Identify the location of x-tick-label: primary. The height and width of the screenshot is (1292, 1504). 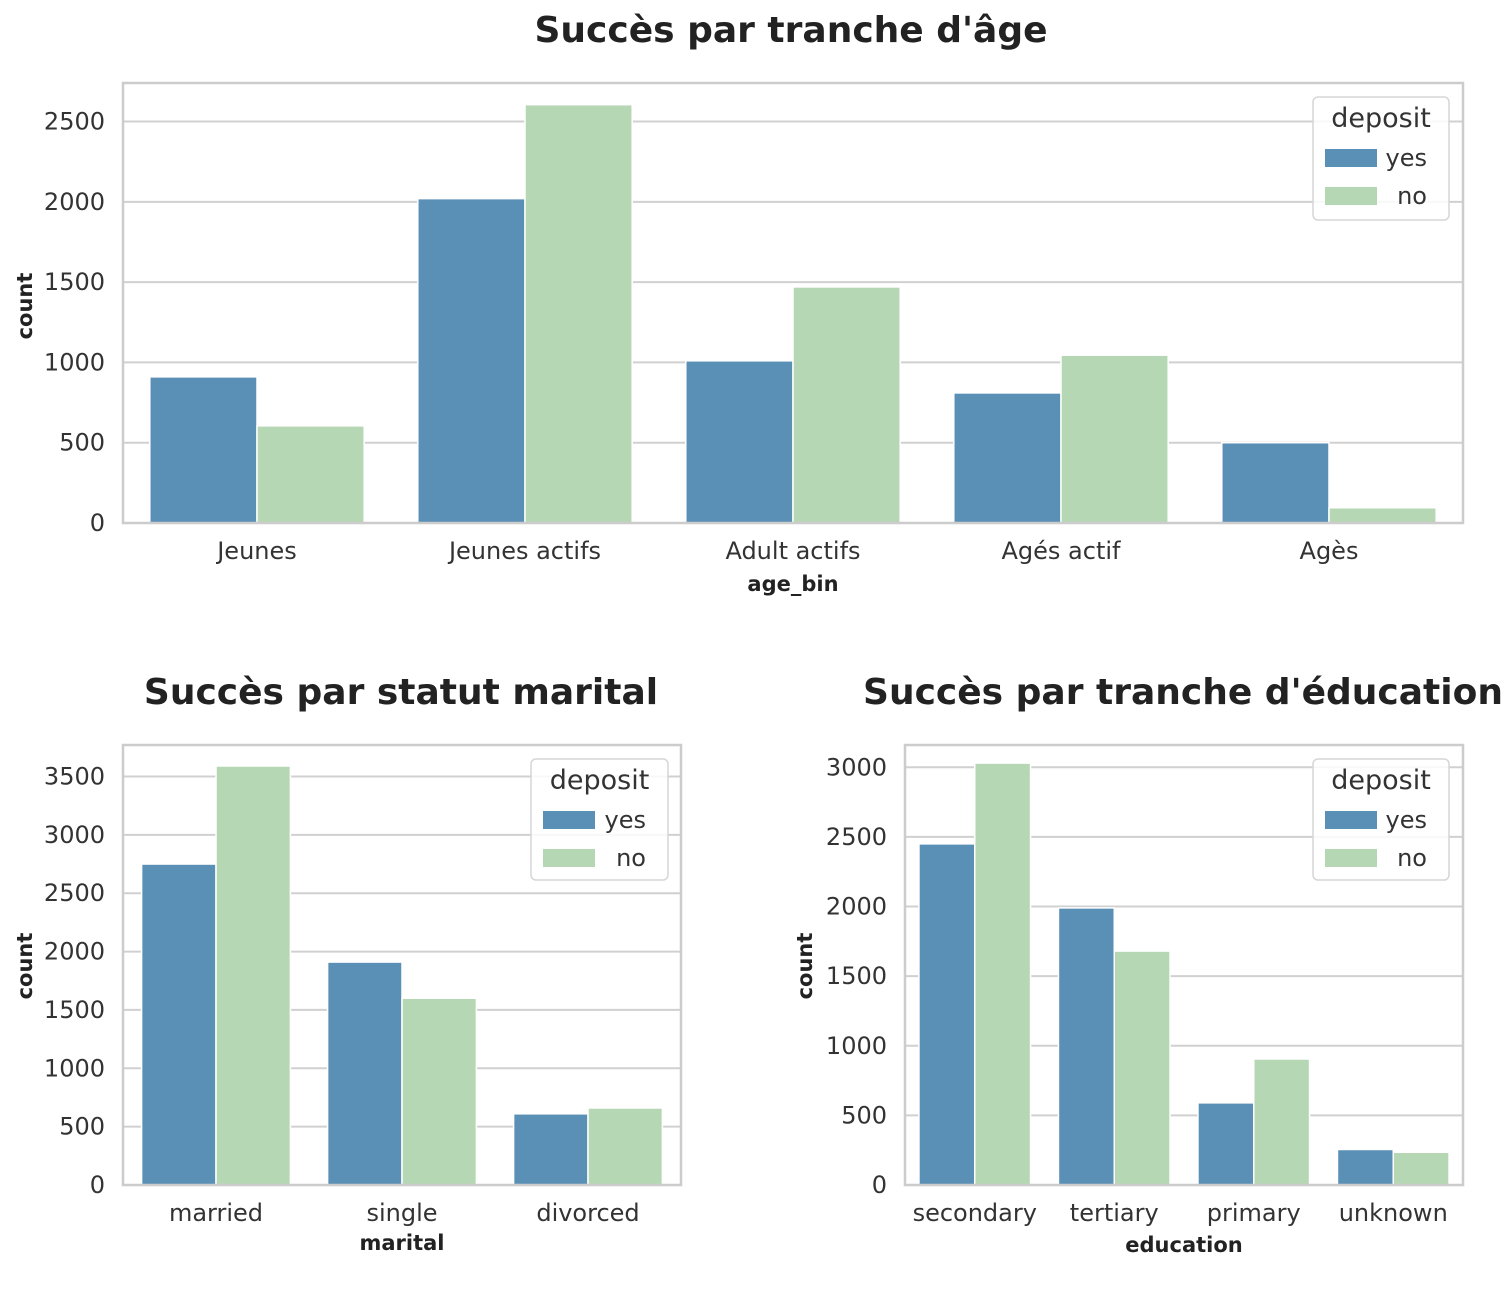
(1254, 1213).